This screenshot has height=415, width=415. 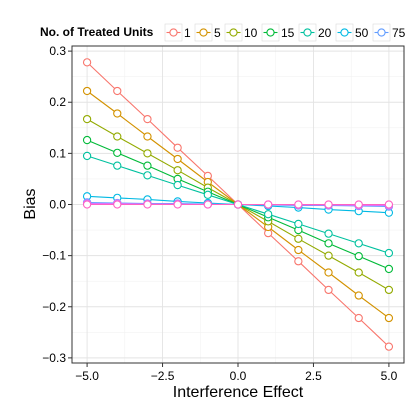 What do you see at coordinates (54, 358) in the screenshot?
I see `y-tick-label: −0.3` at bounding box center [54, 358].